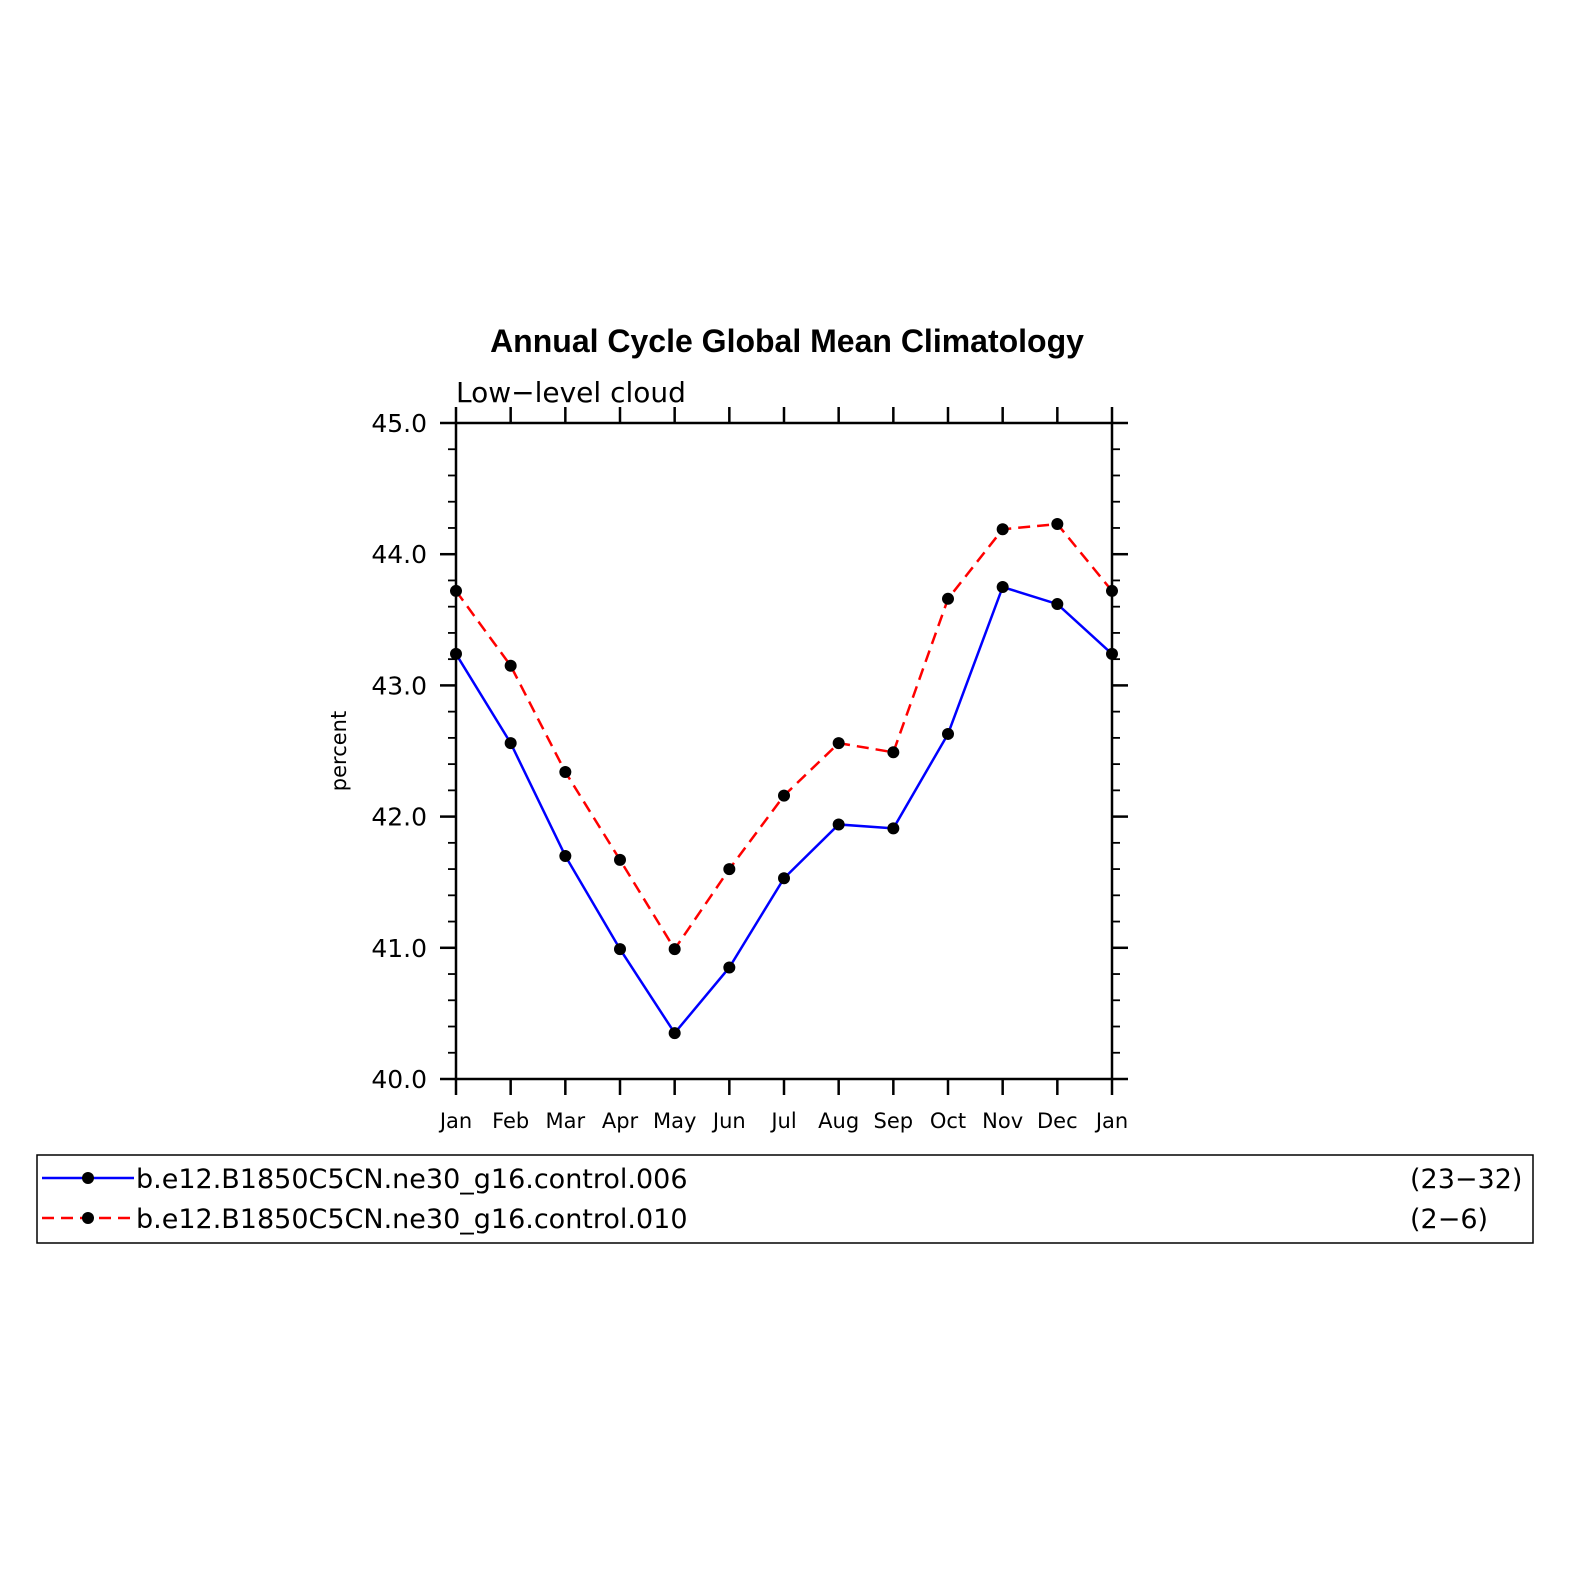 This screenshot has height=1575, width=1575. Describe the element at coordinates (412, 1179) in the screenshot. I see `legend-series-name: b.e12.B1850C5CN.ne30_g16.control.006` at that location.